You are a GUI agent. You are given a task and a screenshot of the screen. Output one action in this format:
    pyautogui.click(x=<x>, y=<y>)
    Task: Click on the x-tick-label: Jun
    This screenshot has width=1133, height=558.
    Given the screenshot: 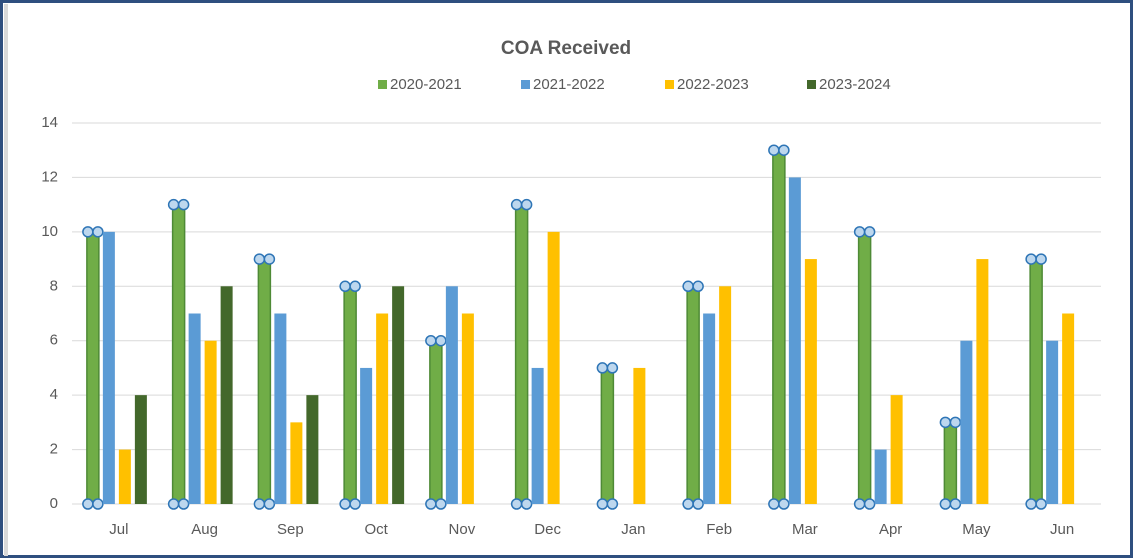 What is the action you would take?
    pyautogui.click(x=1062, y=529)
    